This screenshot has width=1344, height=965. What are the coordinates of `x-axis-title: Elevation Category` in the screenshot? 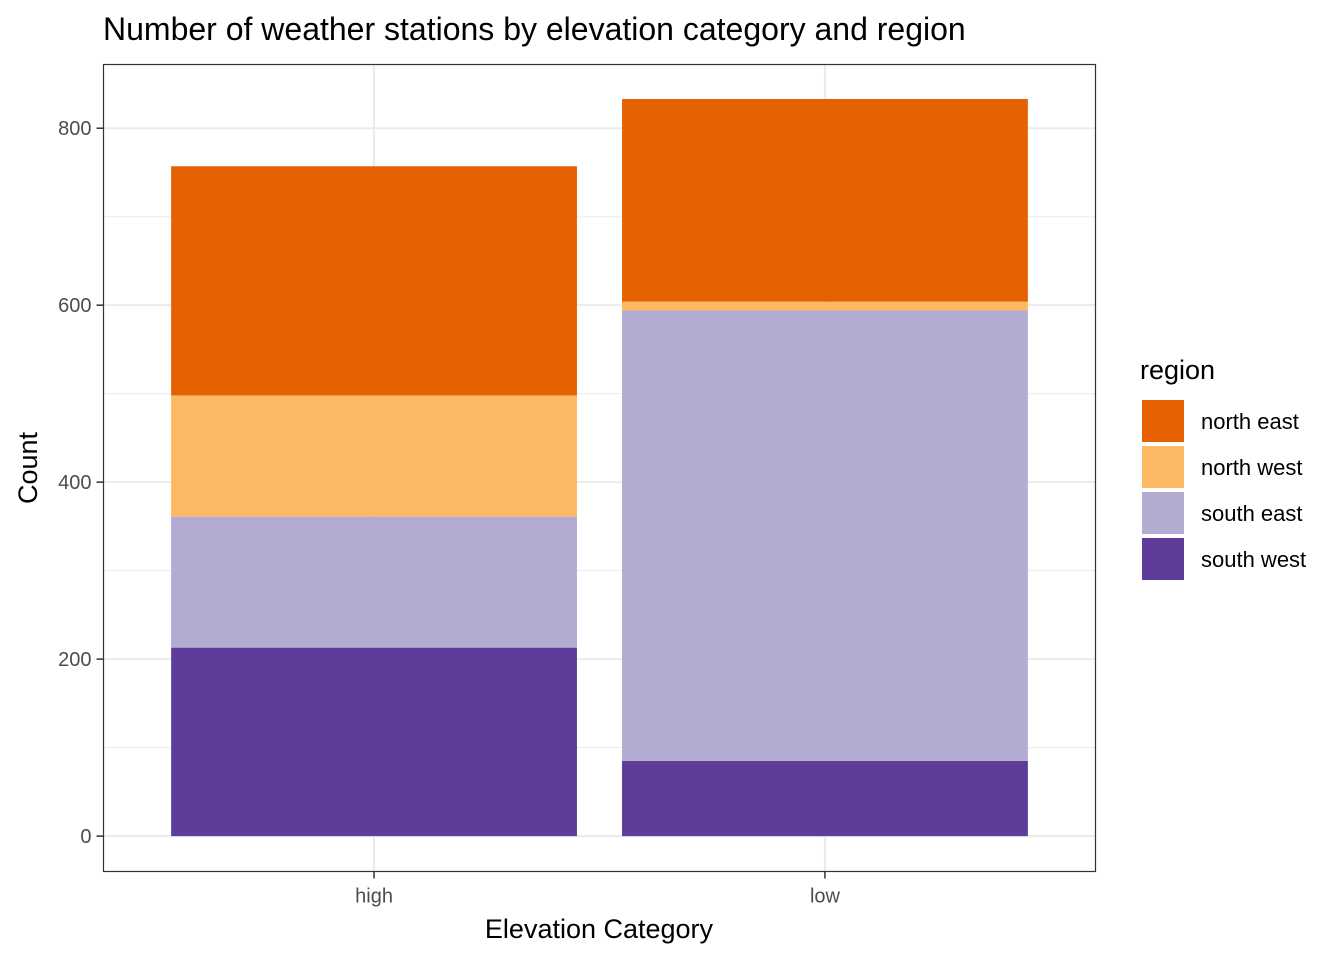 It's located at (599, 929).